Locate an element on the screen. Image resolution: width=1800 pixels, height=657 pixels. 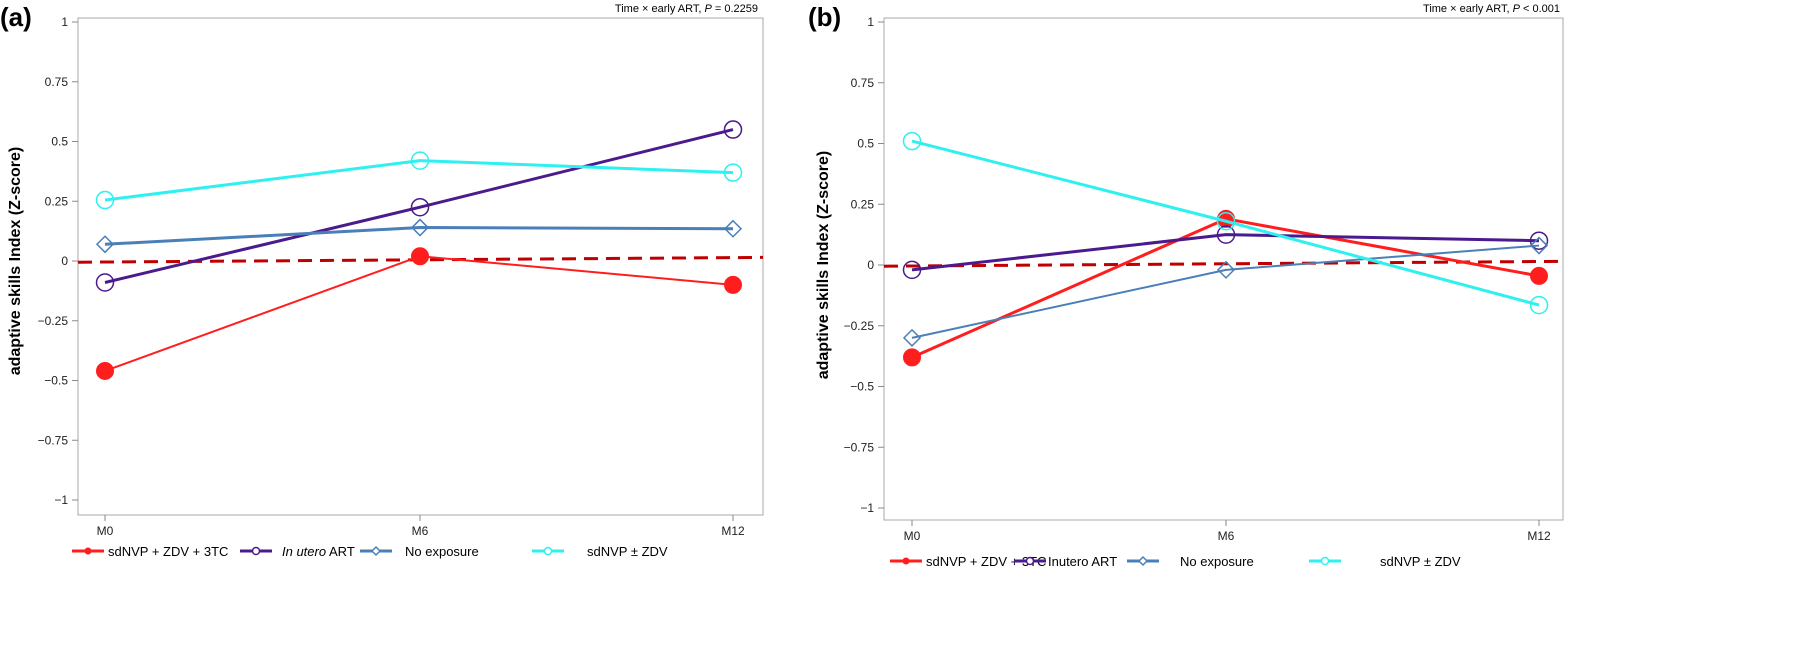
p-value-annotation: Time × early ART, P < 0.001 is located at coordinates (1491, 9).